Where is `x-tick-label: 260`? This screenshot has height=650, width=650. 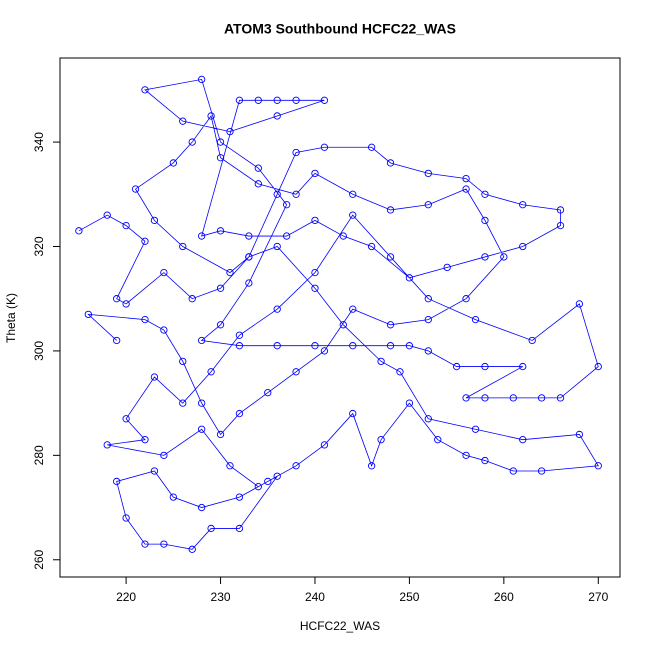
x-tick-label: 260 is located at coordinates (504, 597).